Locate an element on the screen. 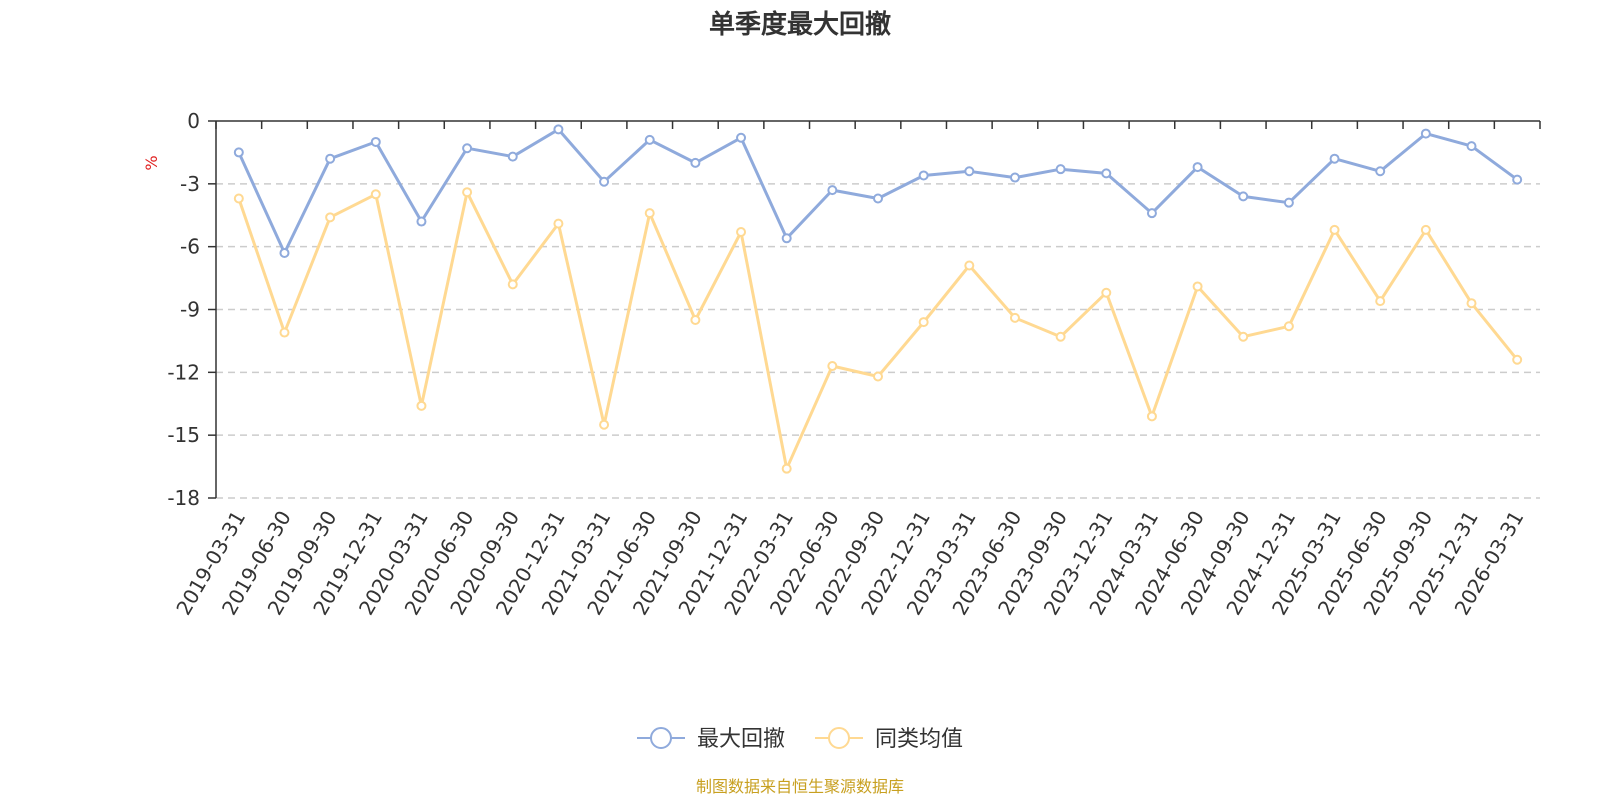  y-tick-label: -18 is located at coordinates (183, 498).